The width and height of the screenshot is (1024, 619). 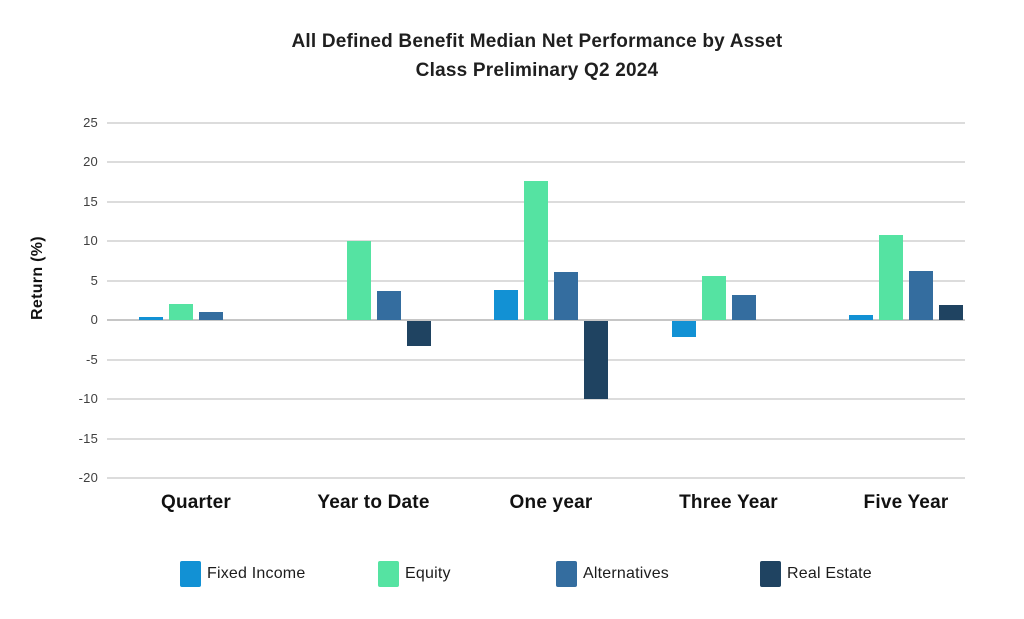 I want to click on legend-swatch-alternatives, so click(x=566, y=574).